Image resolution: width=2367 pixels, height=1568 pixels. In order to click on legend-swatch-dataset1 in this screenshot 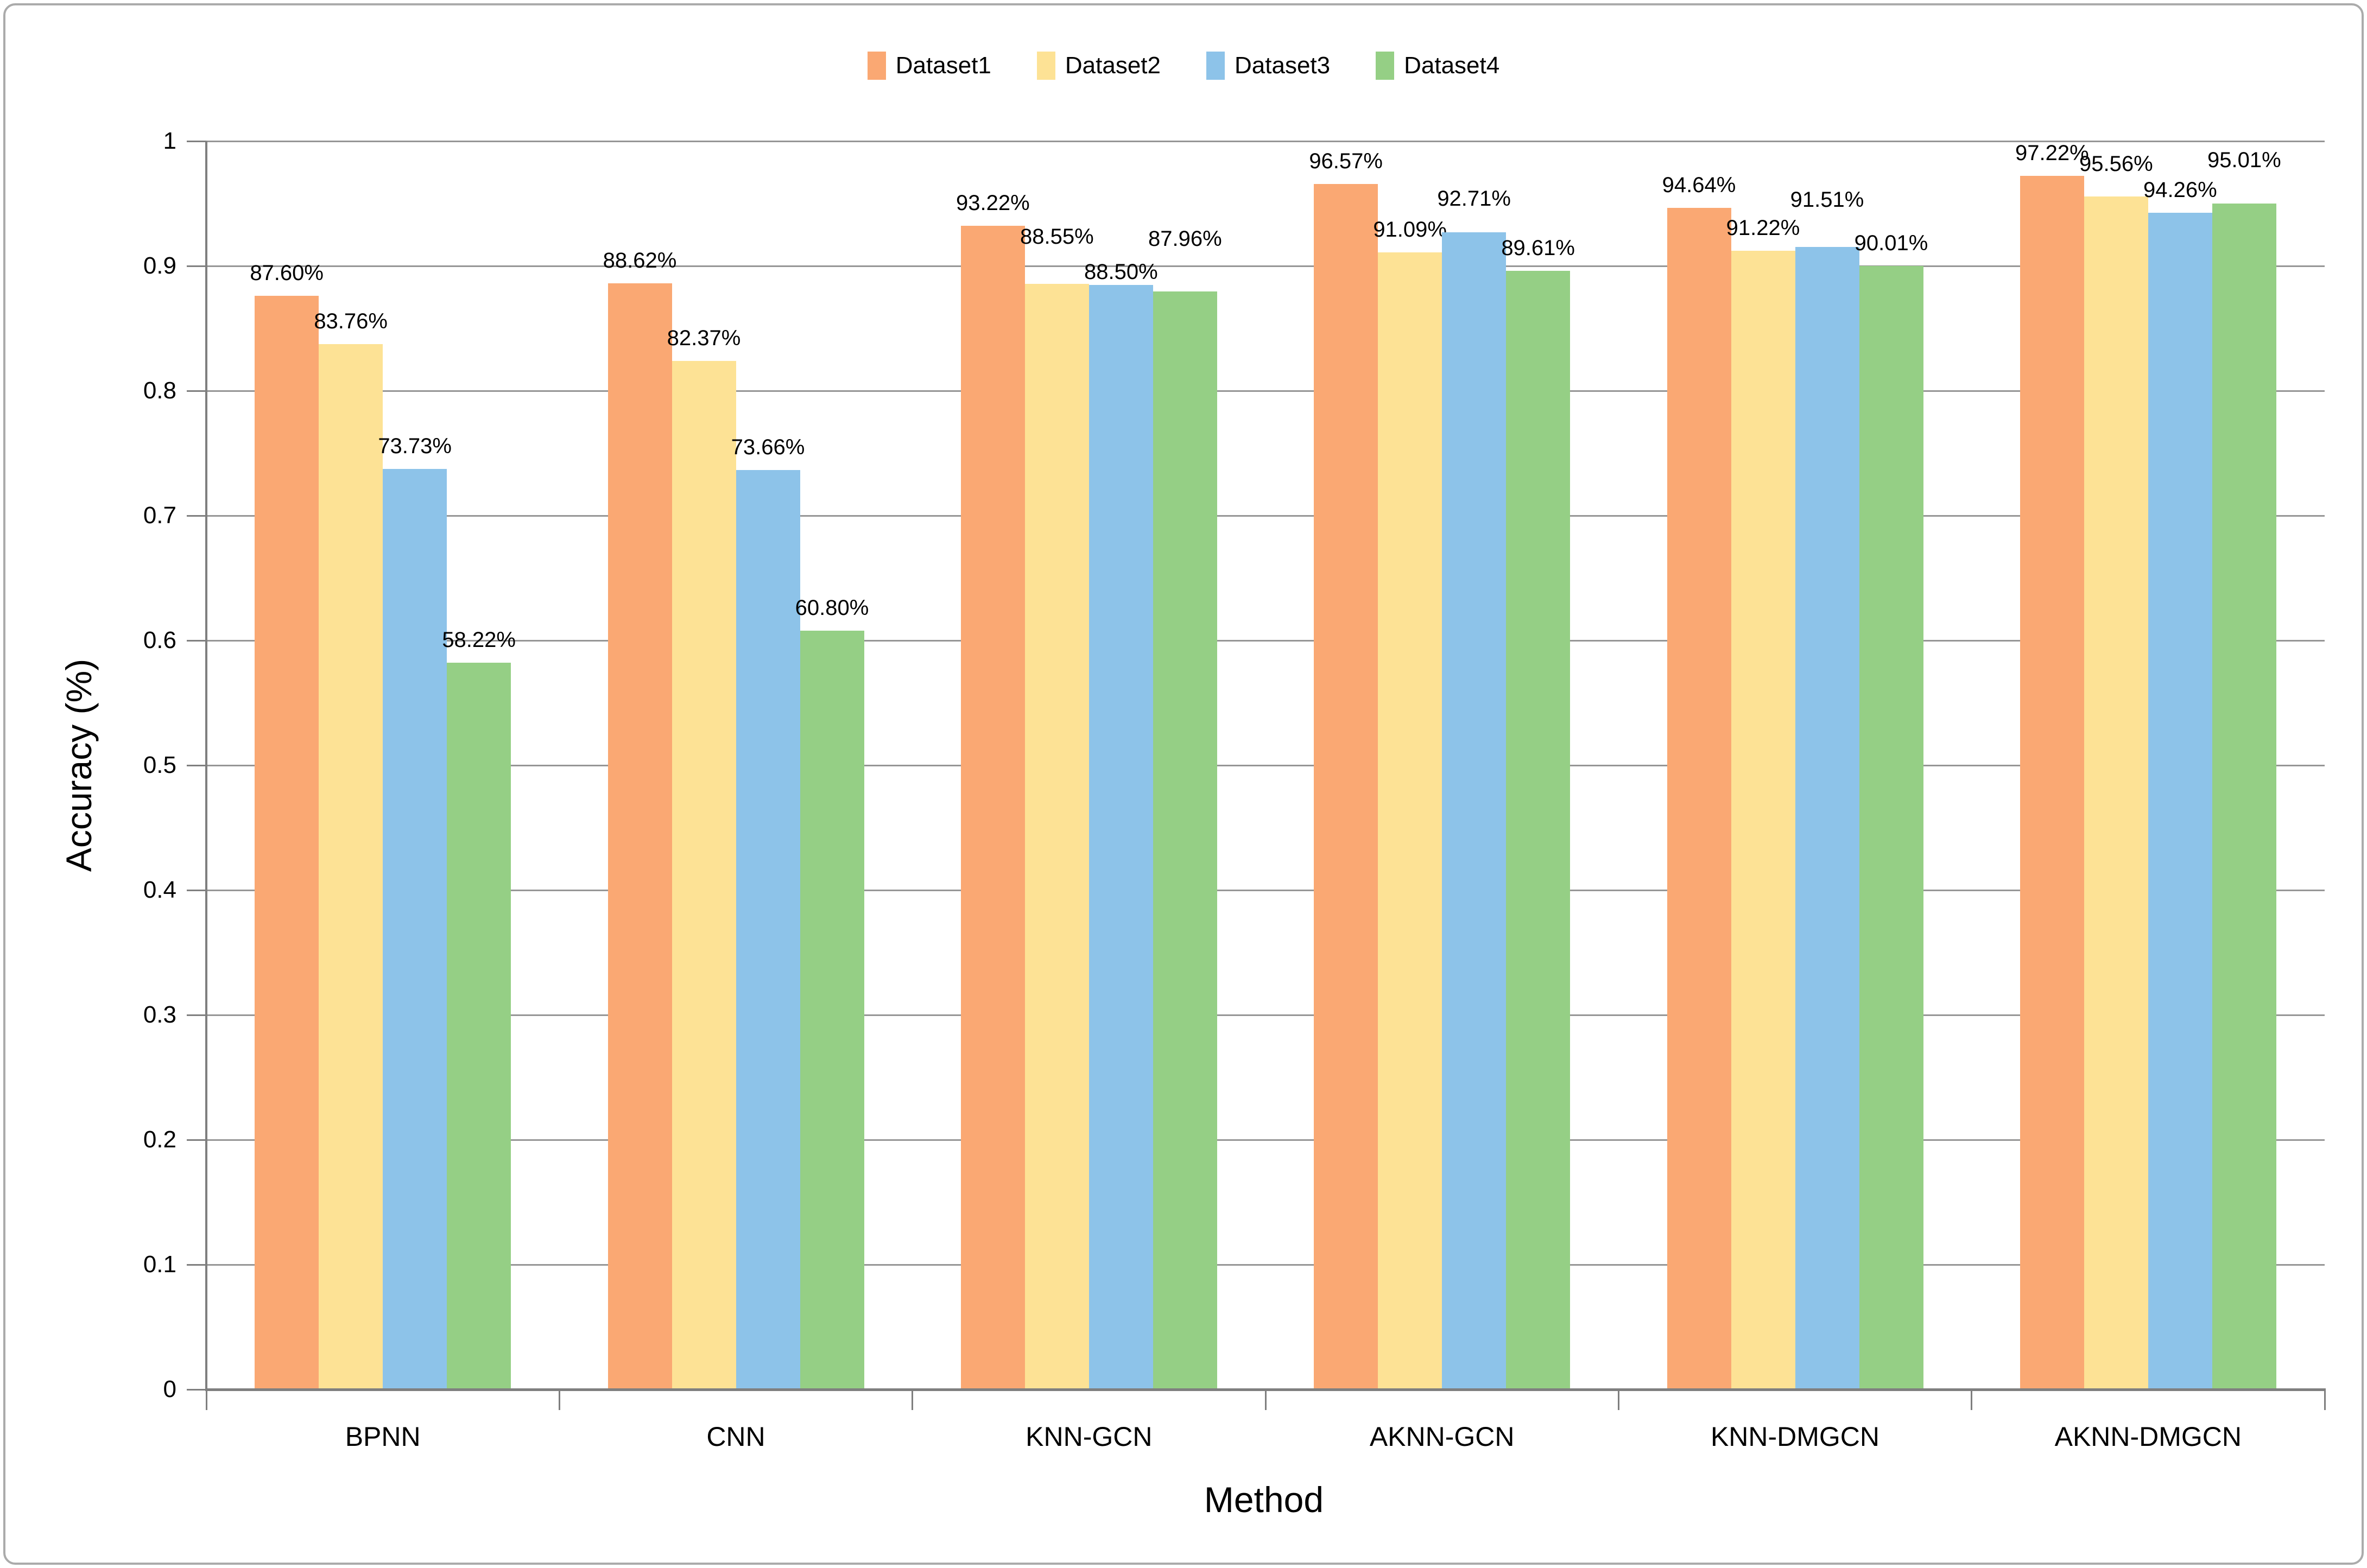, I will do `click(877, 66)`.